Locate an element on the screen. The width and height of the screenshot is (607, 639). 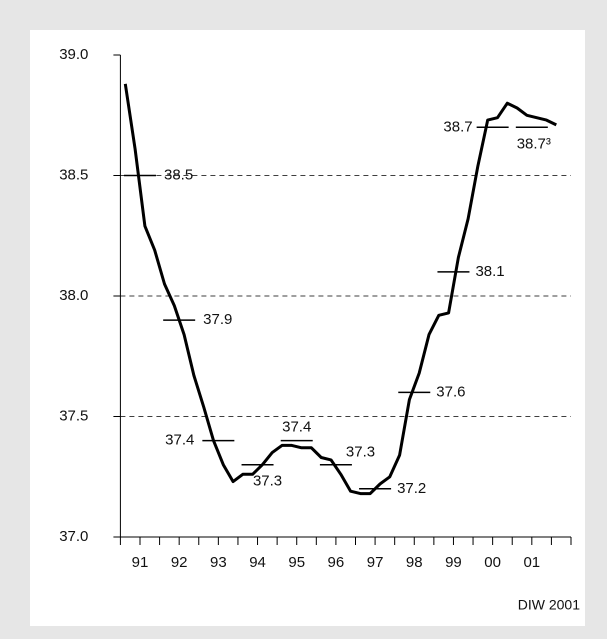
x-tick-label: 96 is located at coordinates (336, 562).